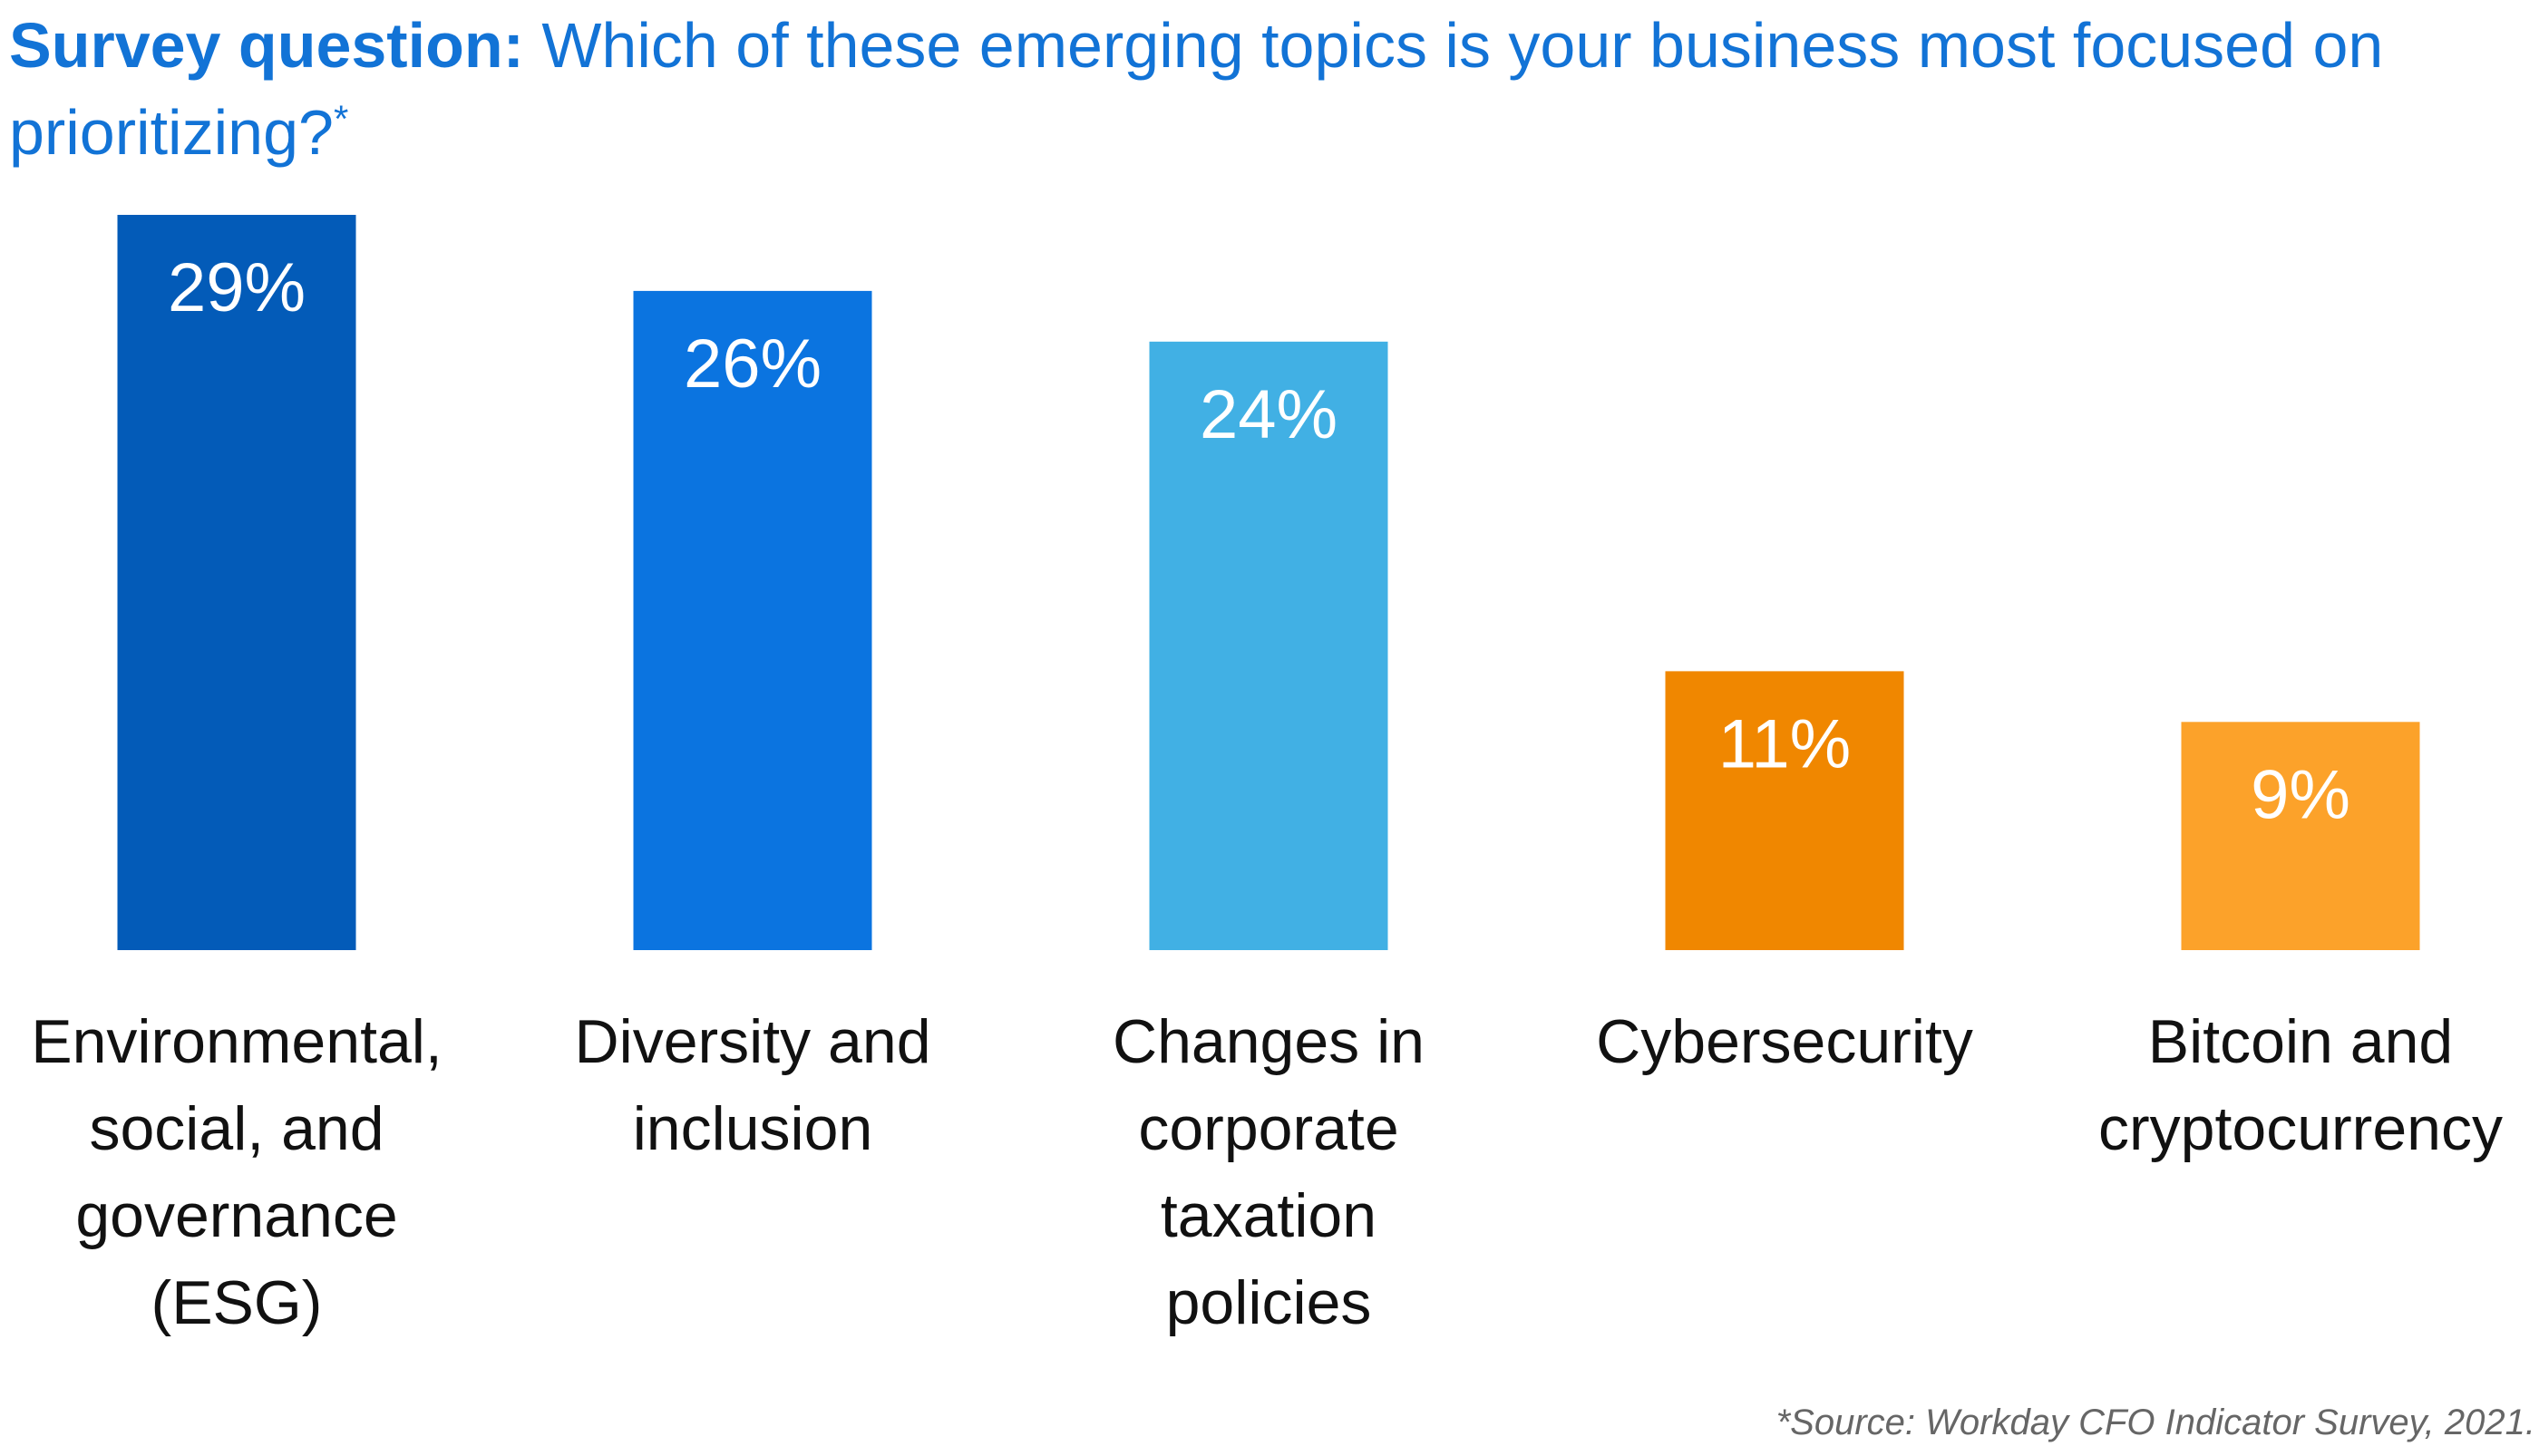  What do you see at coordinates (752, 1085) in the screenshot?
I see `category-label-2: Diversity and inclusion` at bounding box center [752, 1085].